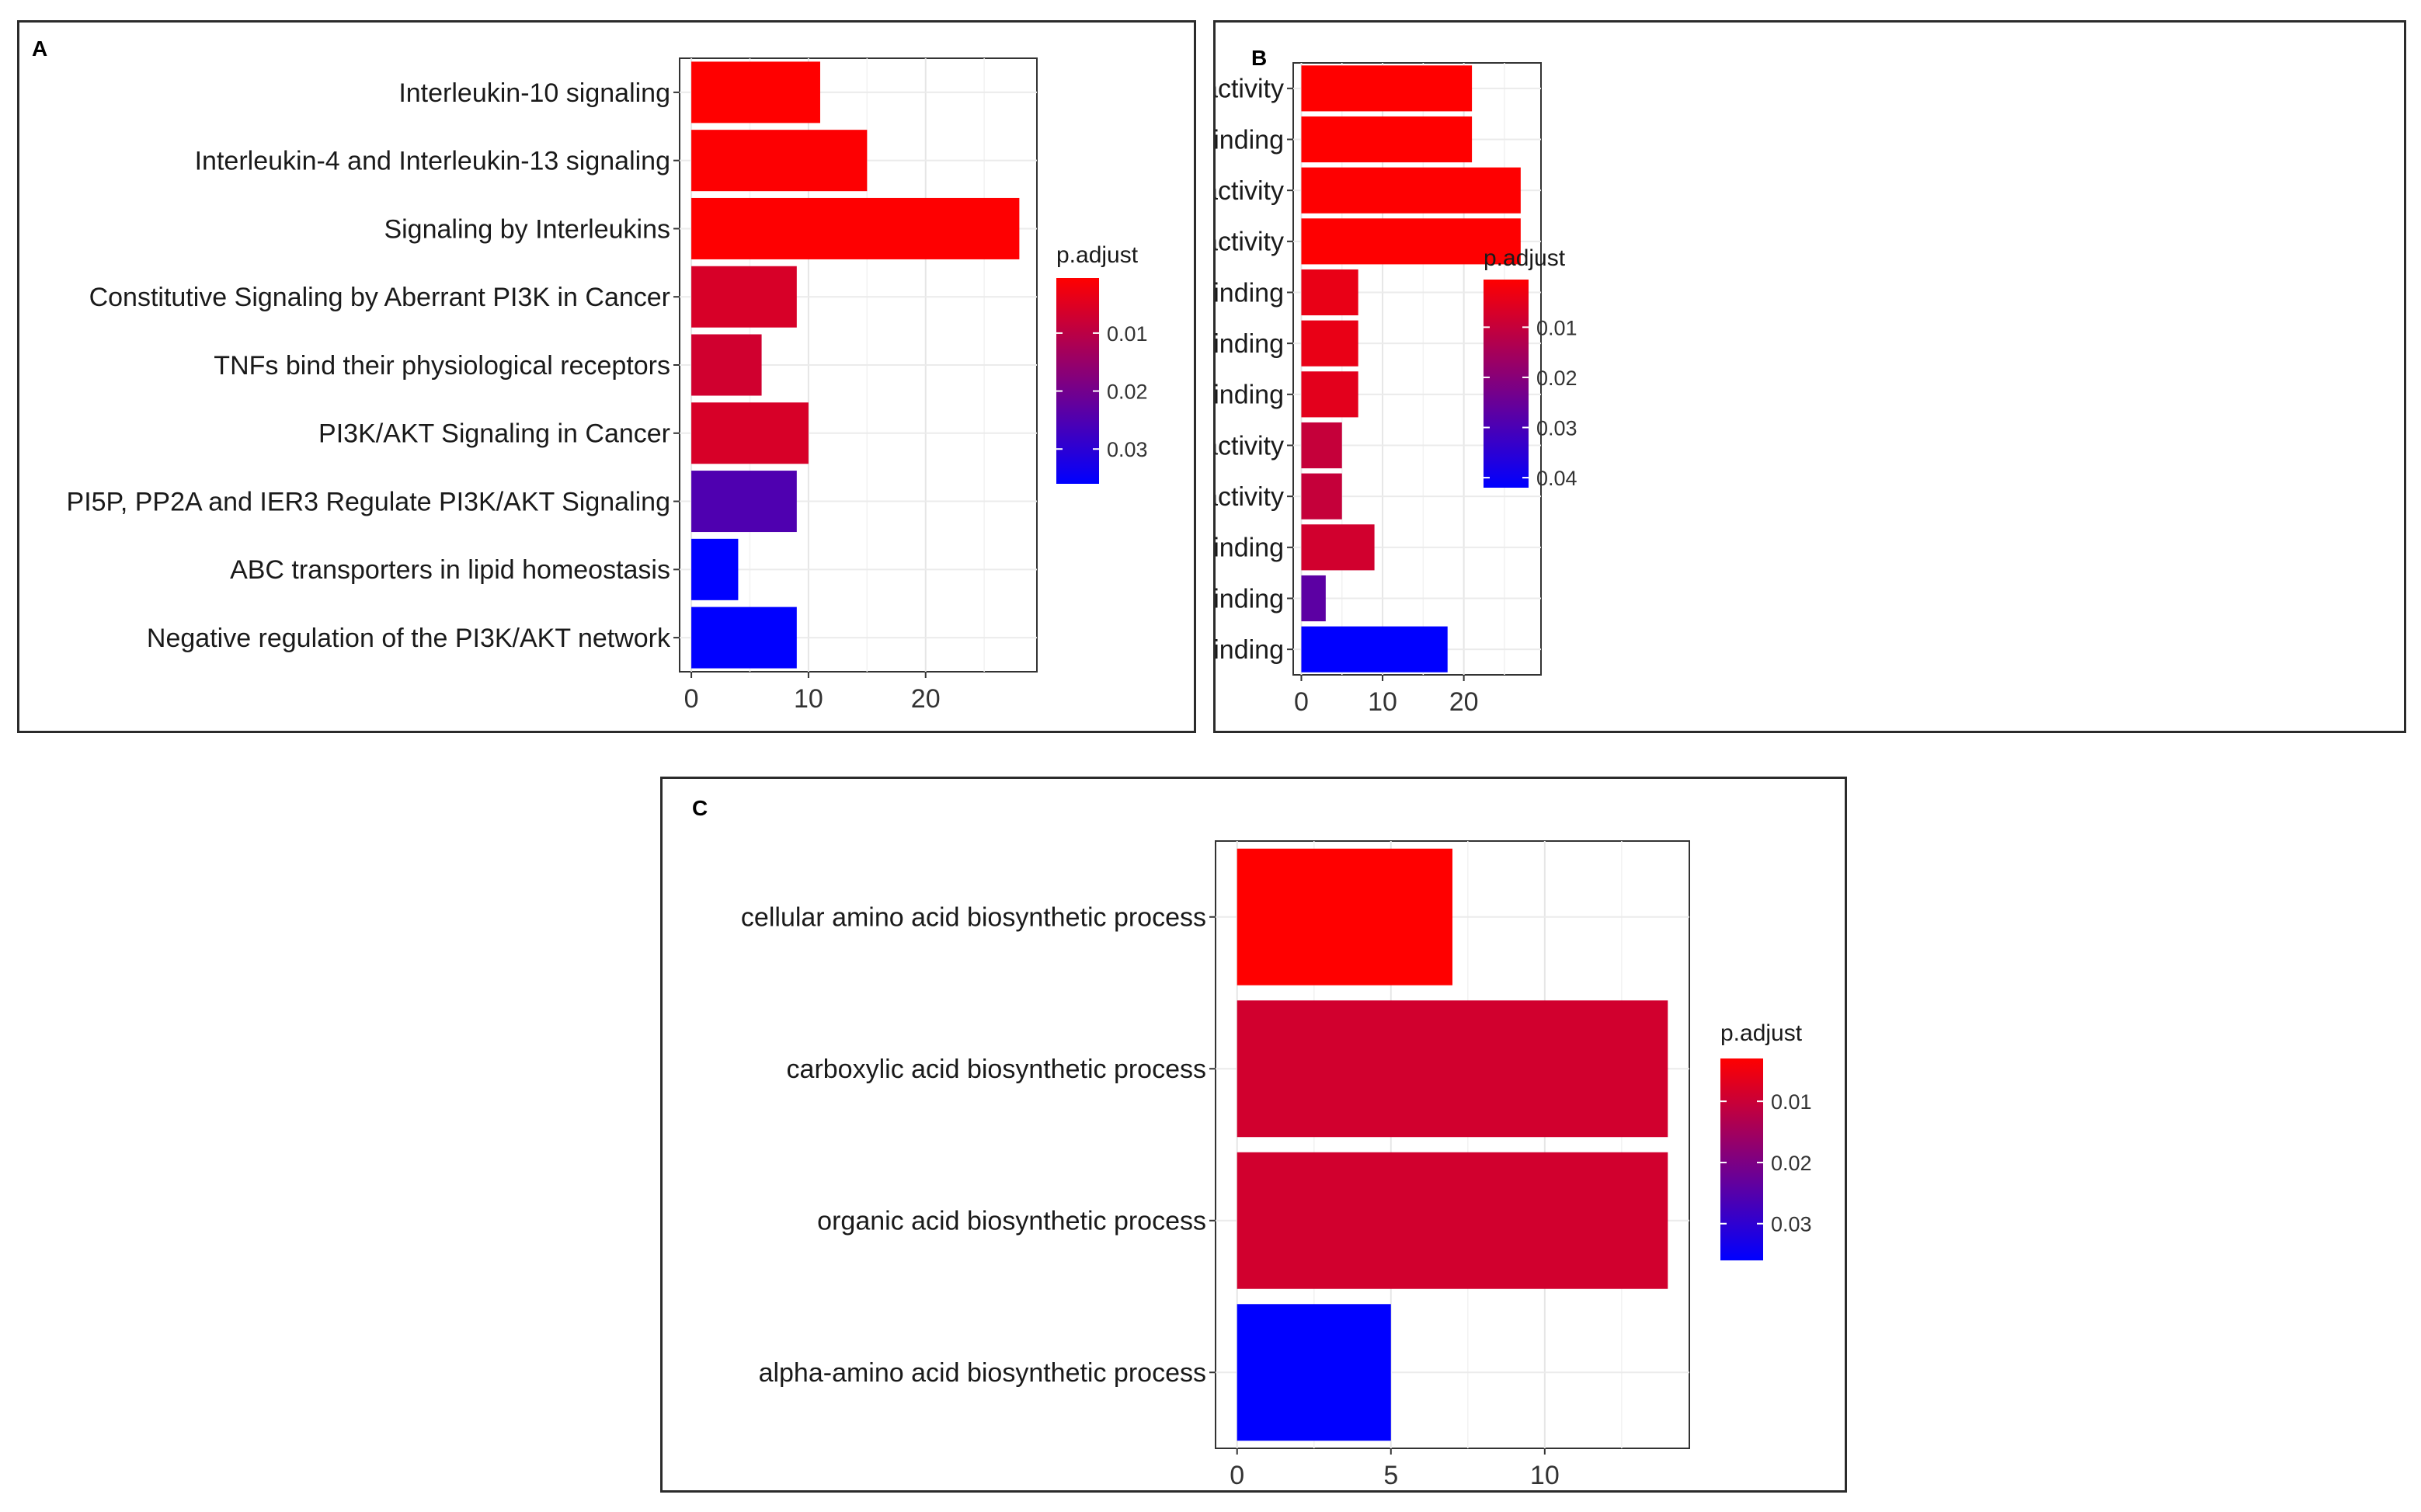 The height and width of the screenshot is (1512, 2421). I want to click on category-label: chemokine receptor binding, so click(1250, 395).